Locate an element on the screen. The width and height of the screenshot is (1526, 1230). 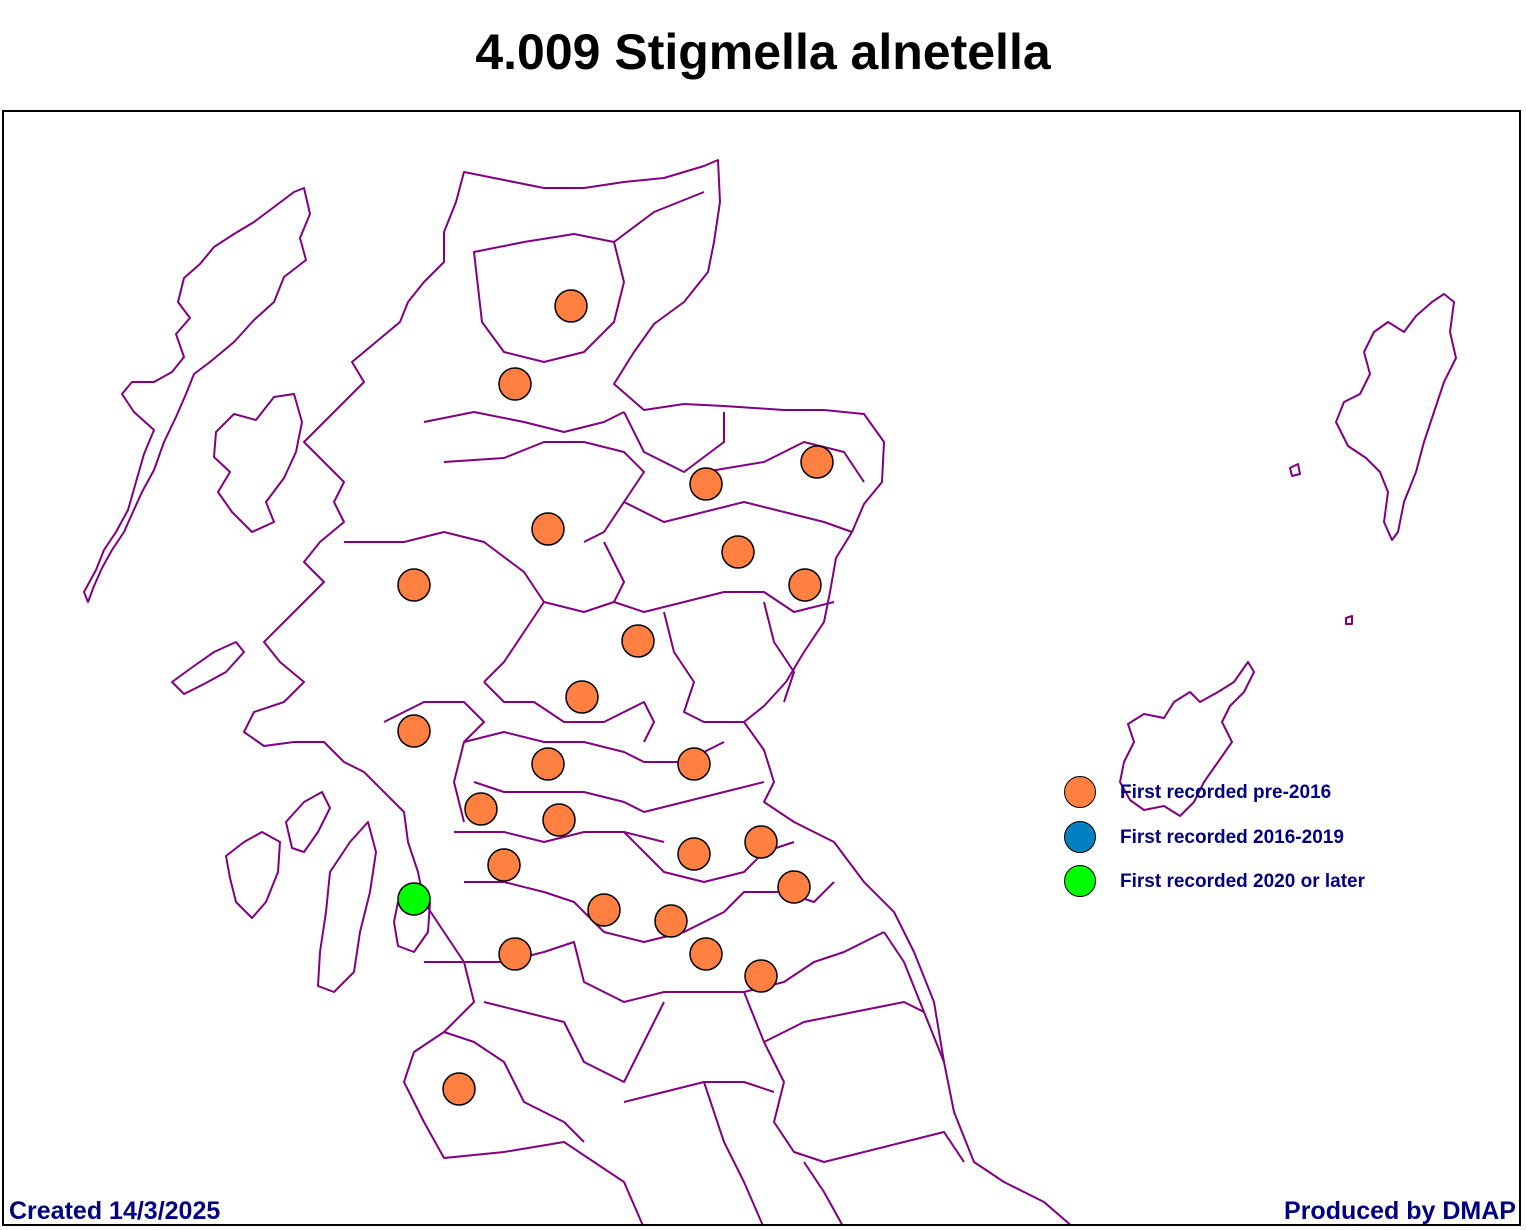
created-date: Created 14/3/2025 is located at coordinates (115, 1211).